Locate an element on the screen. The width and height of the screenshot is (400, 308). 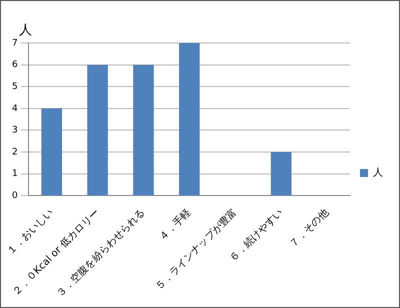
y-tick-label: 2 is located at coordinates (15, 152).